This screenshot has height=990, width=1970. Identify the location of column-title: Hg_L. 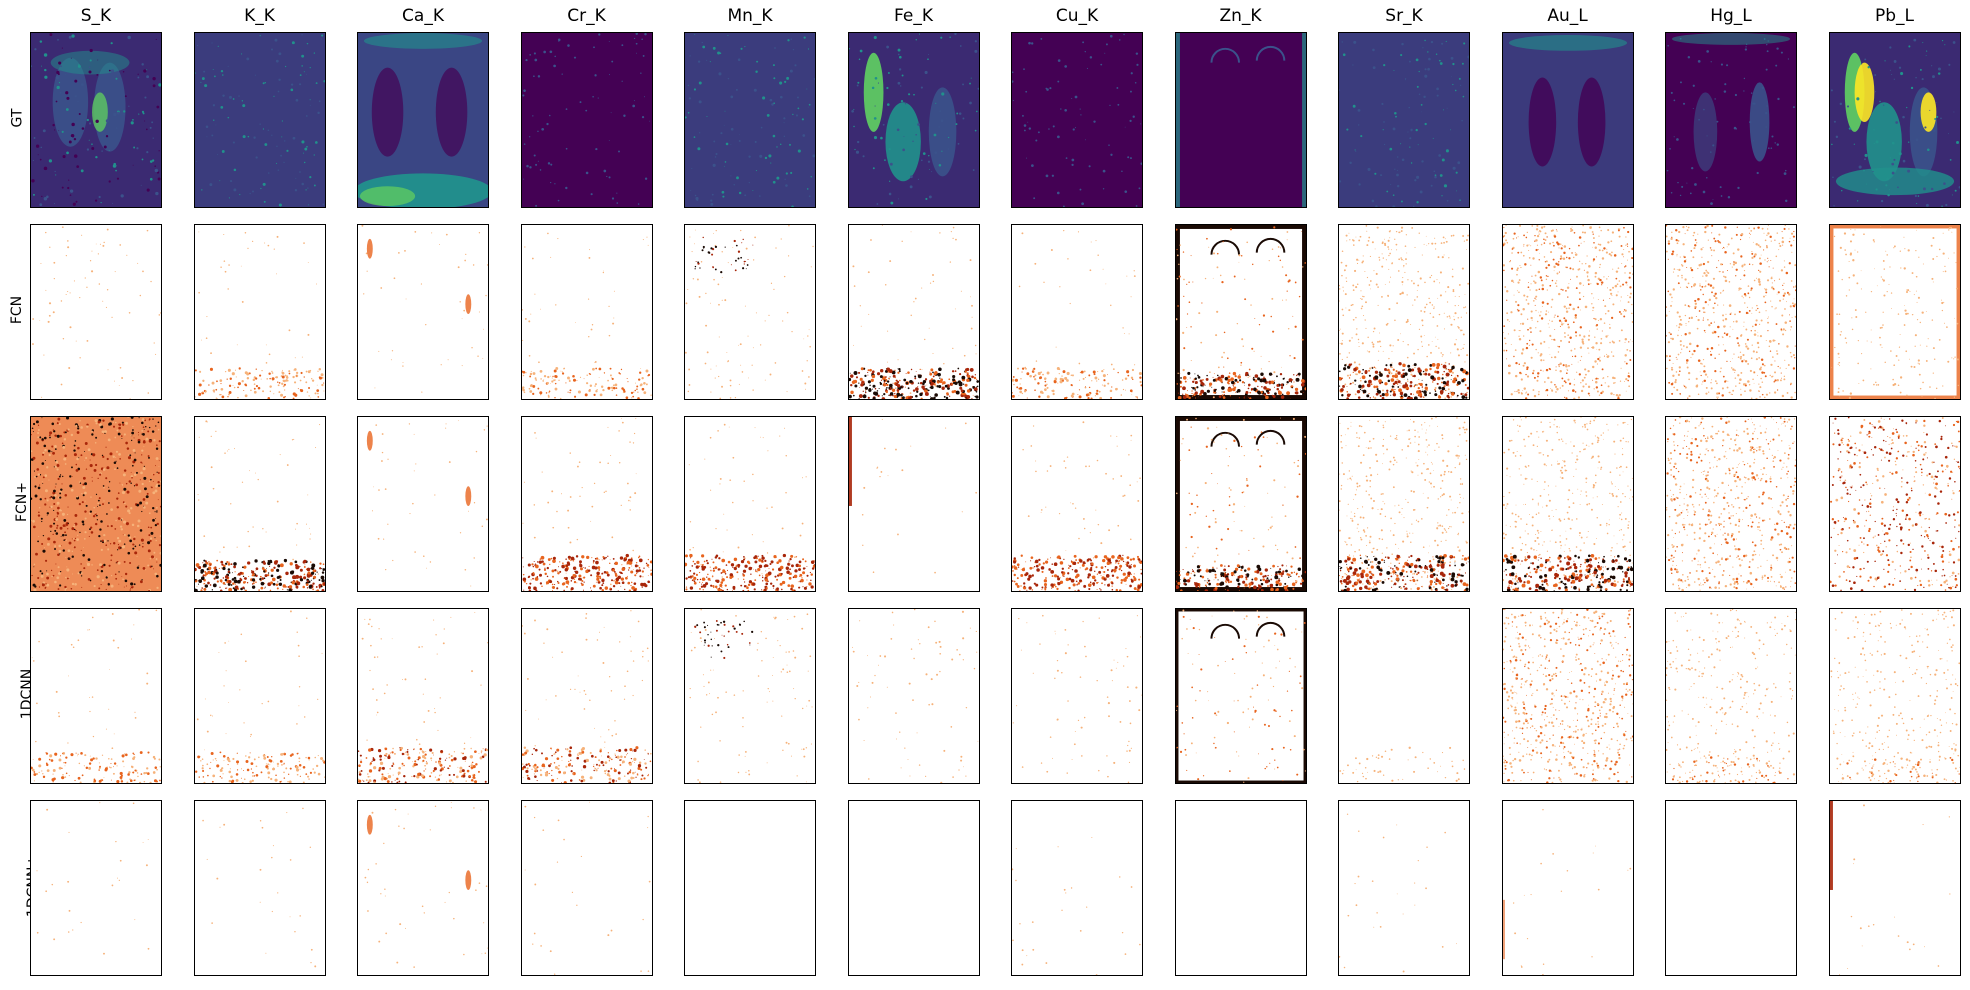
(1731, 16).